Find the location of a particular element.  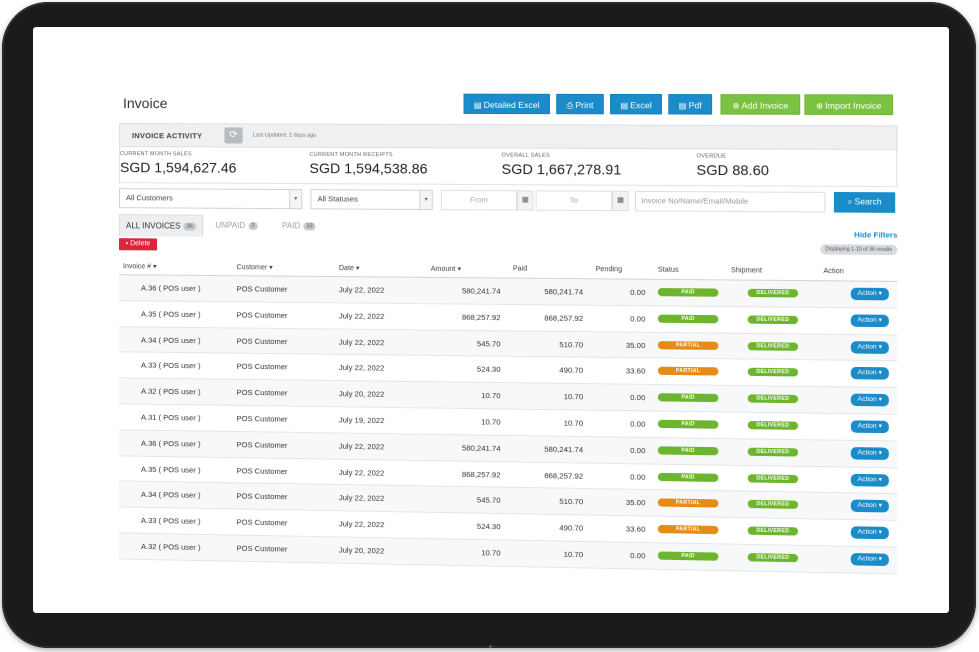

stat-label: OVERDUE is located at coordinates (732, 156).